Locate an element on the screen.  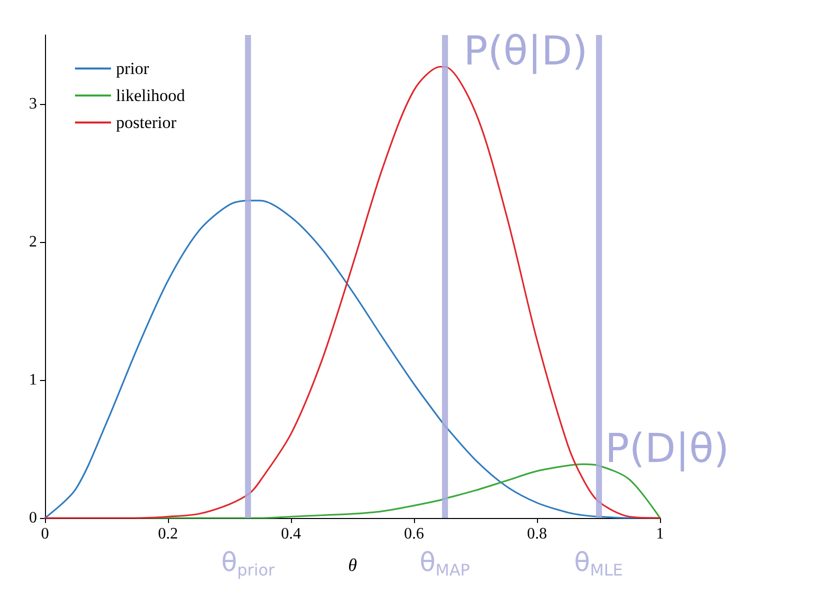
y-tick-label: 2 is located at coordinates (33, 242).